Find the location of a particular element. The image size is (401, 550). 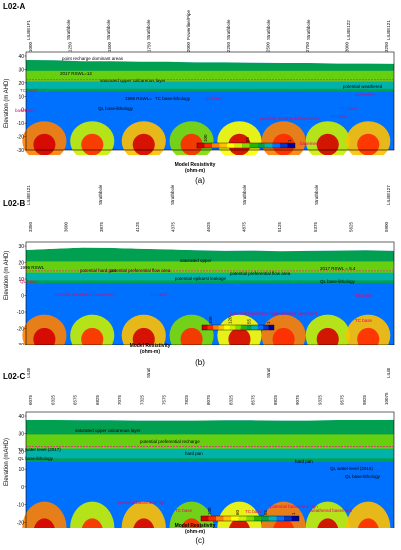

x-tick-label: 3600 is located at coordinates (66, 226).